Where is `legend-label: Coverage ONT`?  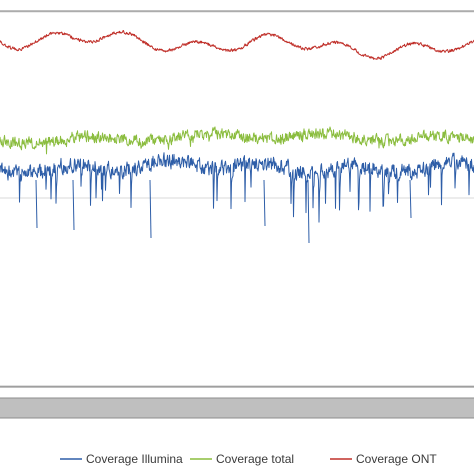 legend-label: Coverage ONT is located at coordinates (396, 459).